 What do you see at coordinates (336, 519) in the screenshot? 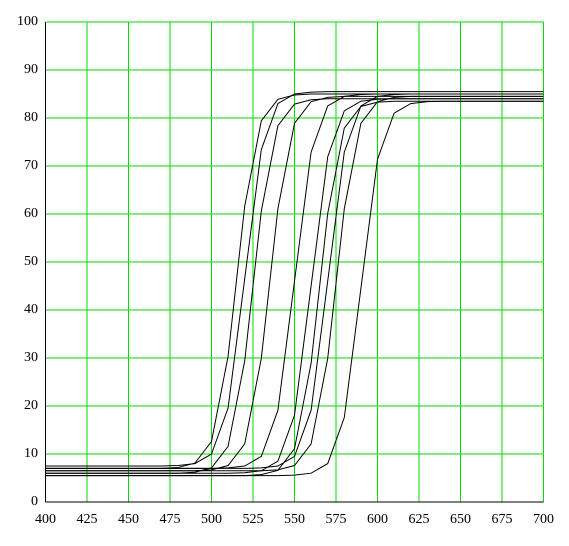
I see `x-tick-label: 575` at bounding box center [336, 519].